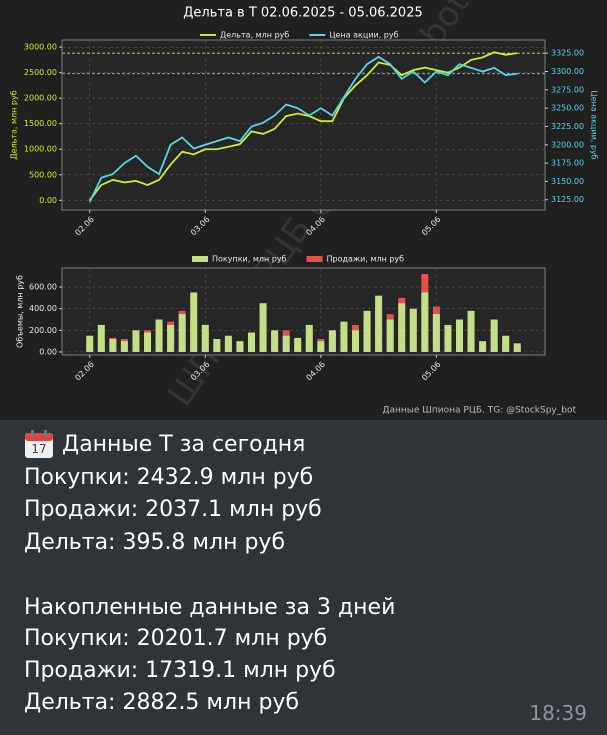 This screenshot has width=607, height=735. What do you see at coordinates (20, 311) in the screenshot?
I see `y-axis-label: Объемы, млн руб` at bounding box center [20, 311].